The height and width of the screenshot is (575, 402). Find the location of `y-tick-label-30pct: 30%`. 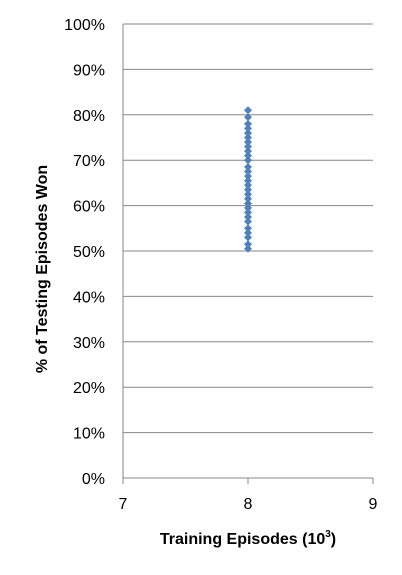

y-tick-label-30pct: 30% is located at coordinates (89, 343).